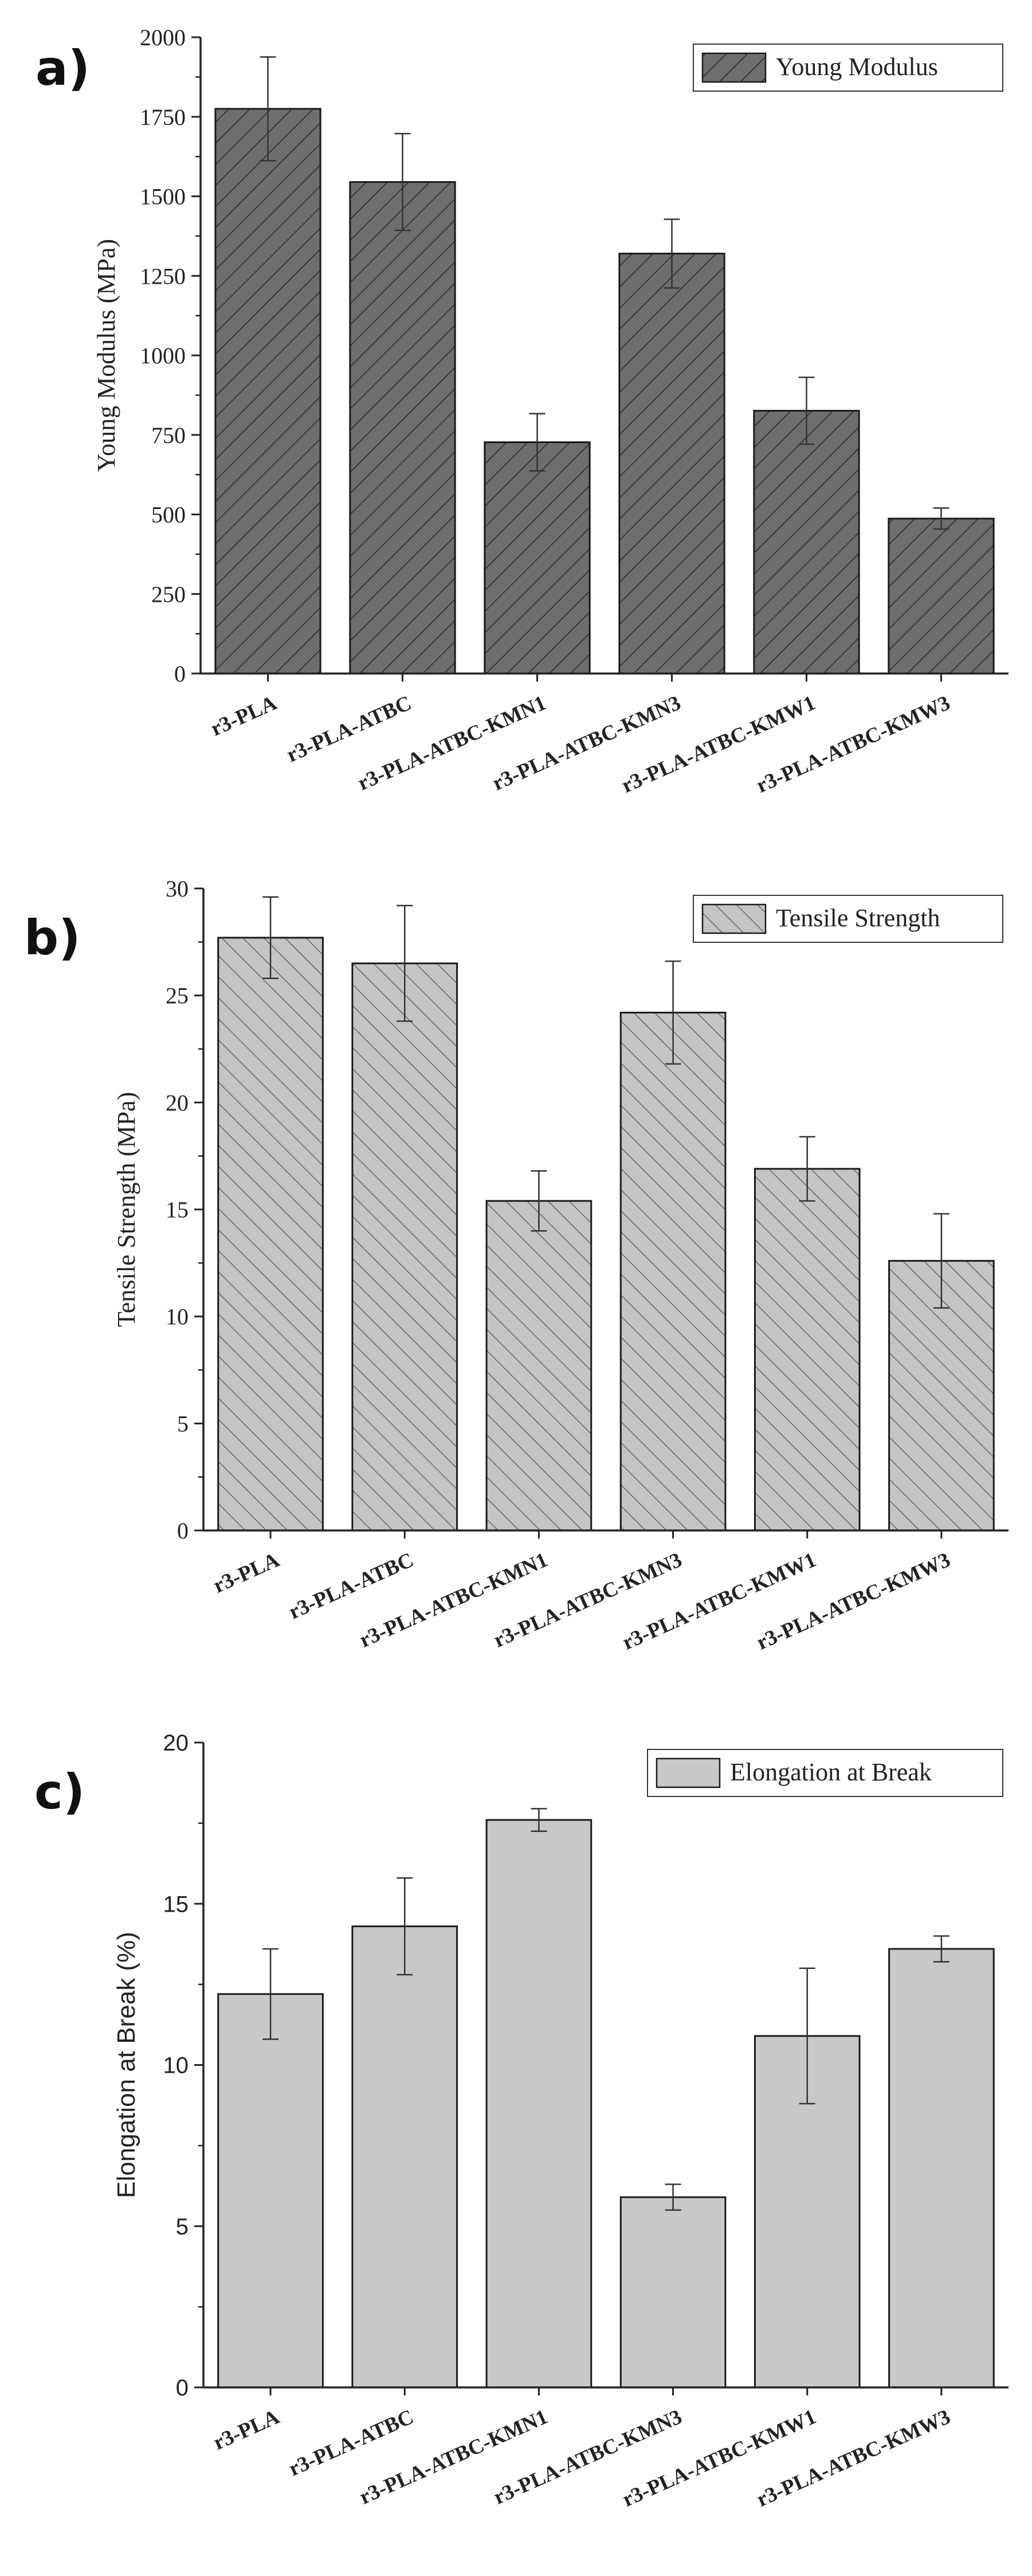  I want to click on y-axis-label: Tensile Strength (MPa), so click(126, 1209).